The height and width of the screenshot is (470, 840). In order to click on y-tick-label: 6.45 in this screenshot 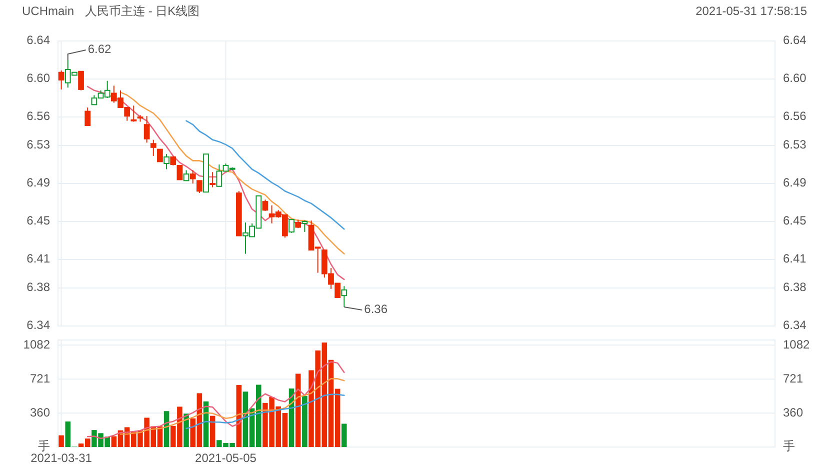, I will do `click(38, 221)`.